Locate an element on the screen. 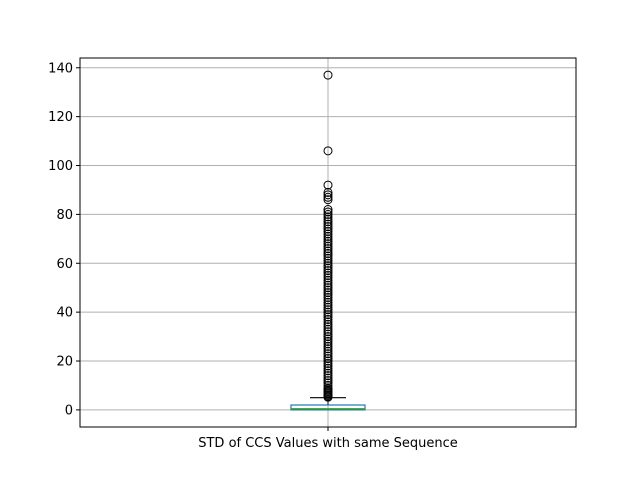  box-plot is located at coordinates (328, 240).